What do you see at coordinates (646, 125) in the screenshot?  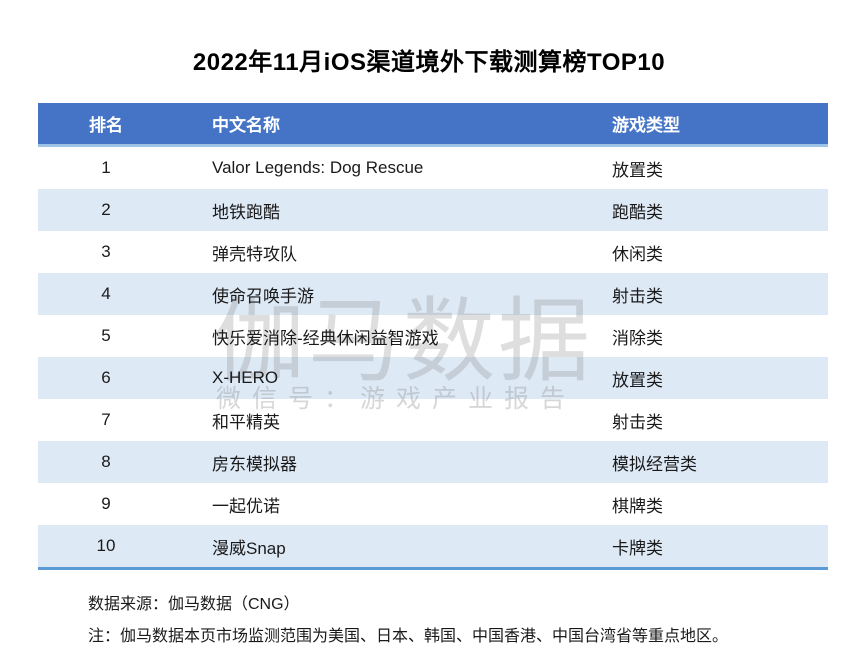 I see `column-header-type: 游戏类型` at bounding box center [646, 125].